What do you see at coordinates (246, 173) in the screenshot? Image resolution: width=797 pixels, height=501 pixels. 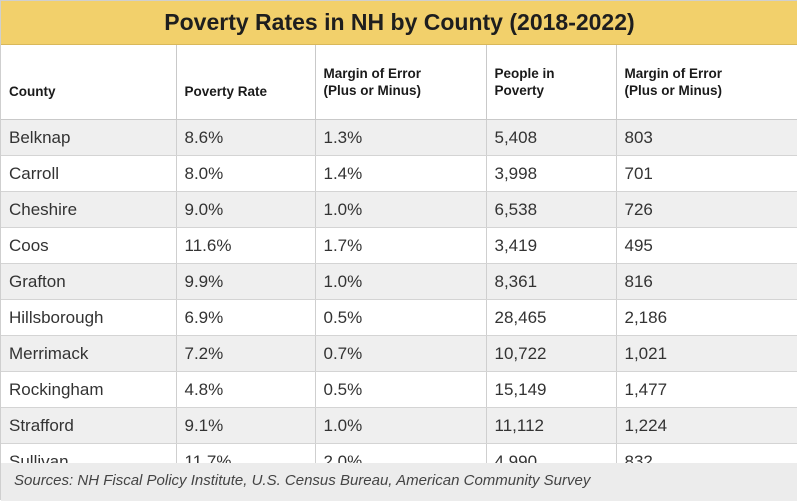 I see `poverty-rate-cell: 8.0%` at bounding box center [246, 173].